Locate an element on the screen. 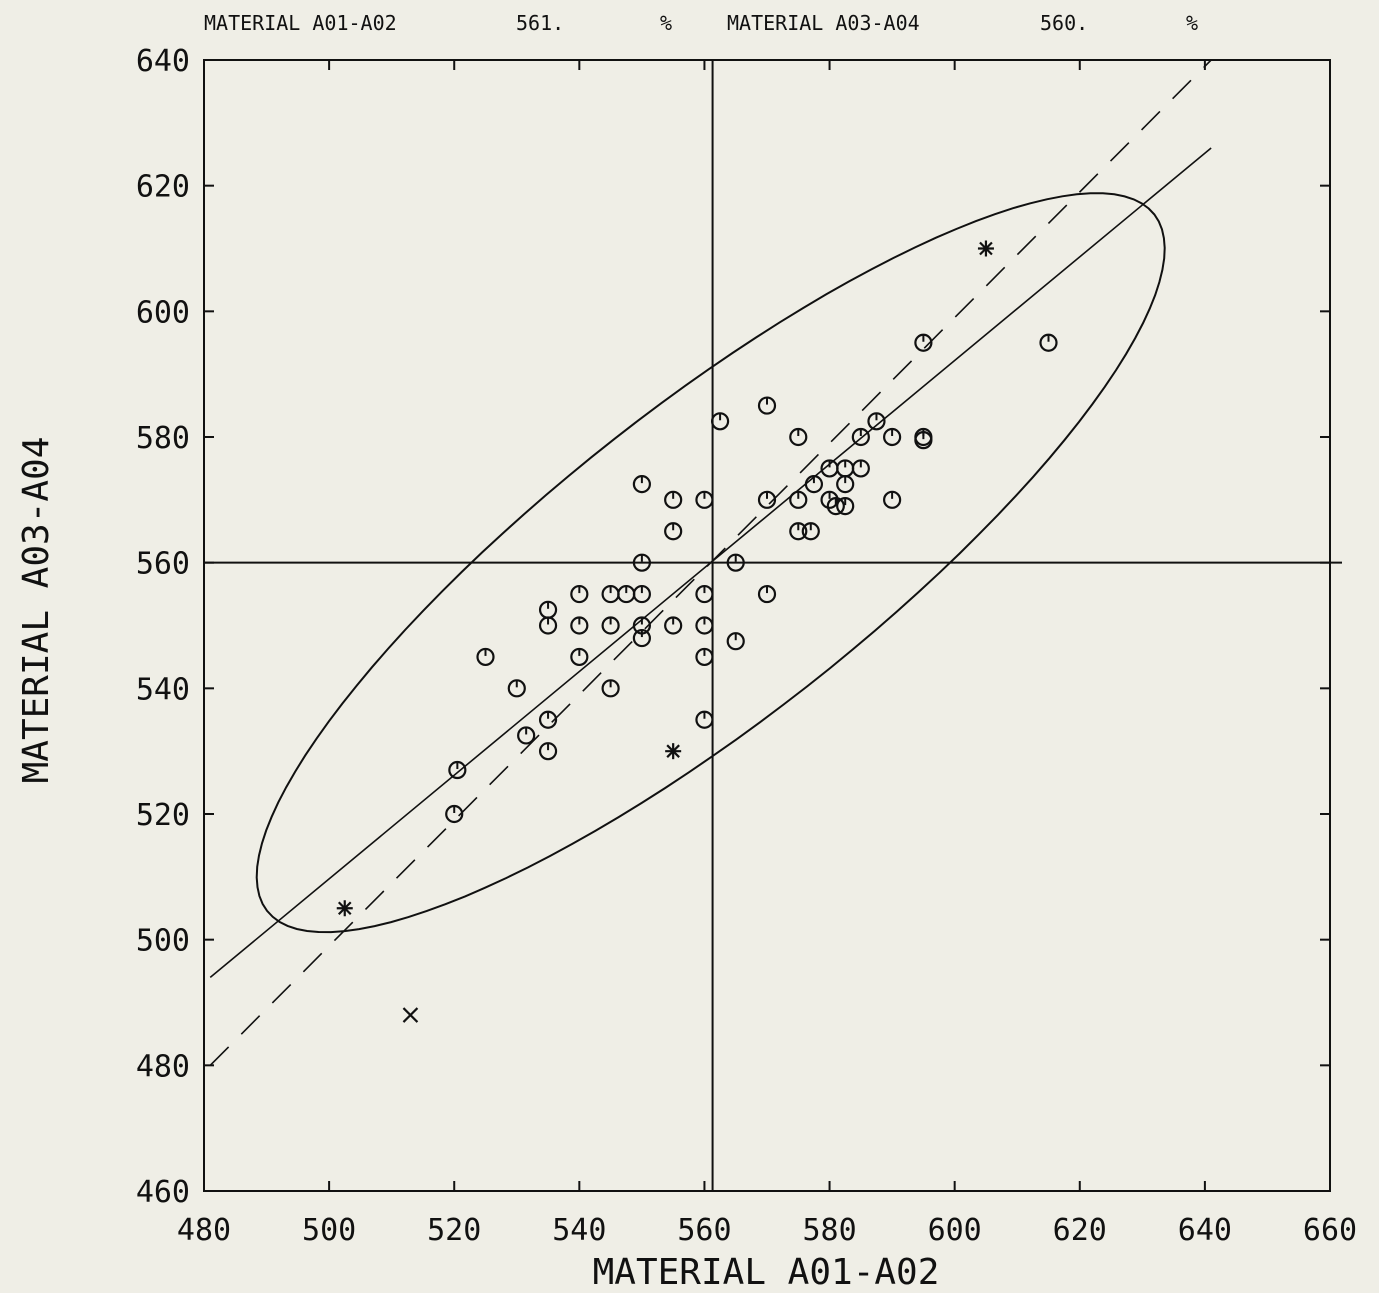 This screenshot has height=1293, width=1379. y-tick-label: 460 is located at coordinates (163, 1192).